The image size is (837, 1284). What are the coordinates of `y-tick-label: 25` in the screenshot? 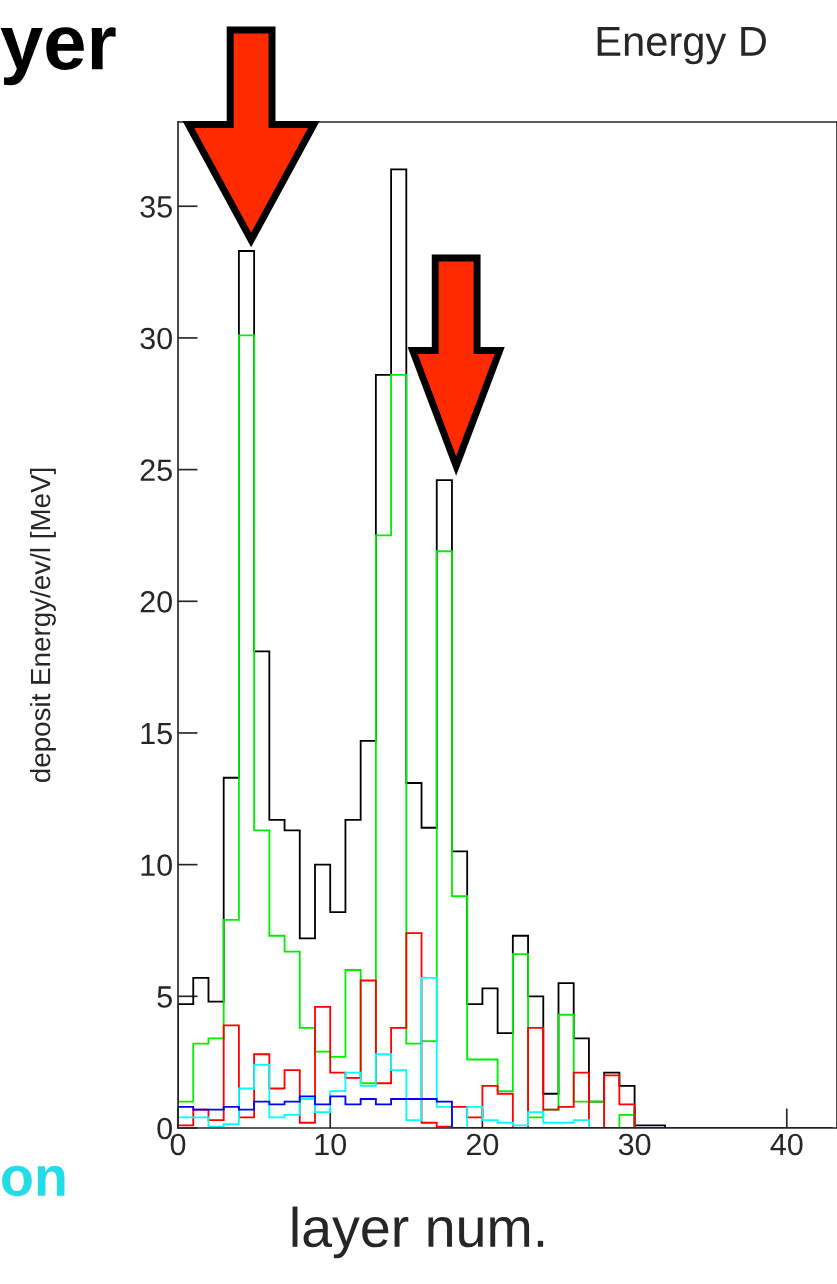 It's located at (156, 470).